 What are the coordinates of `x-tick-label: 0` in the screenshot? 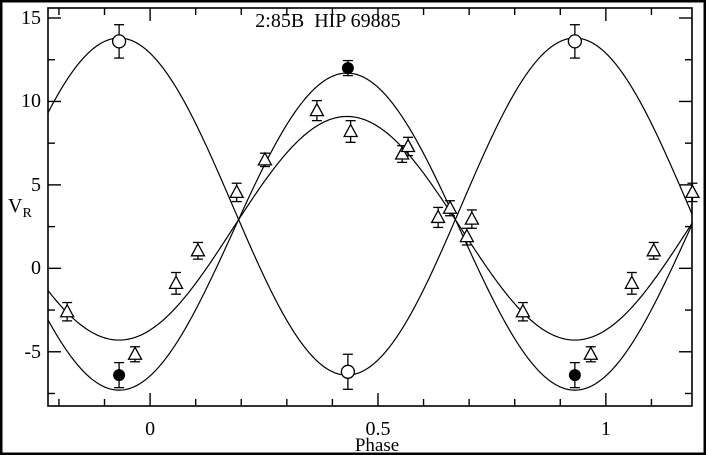 It's located at (150, 429).